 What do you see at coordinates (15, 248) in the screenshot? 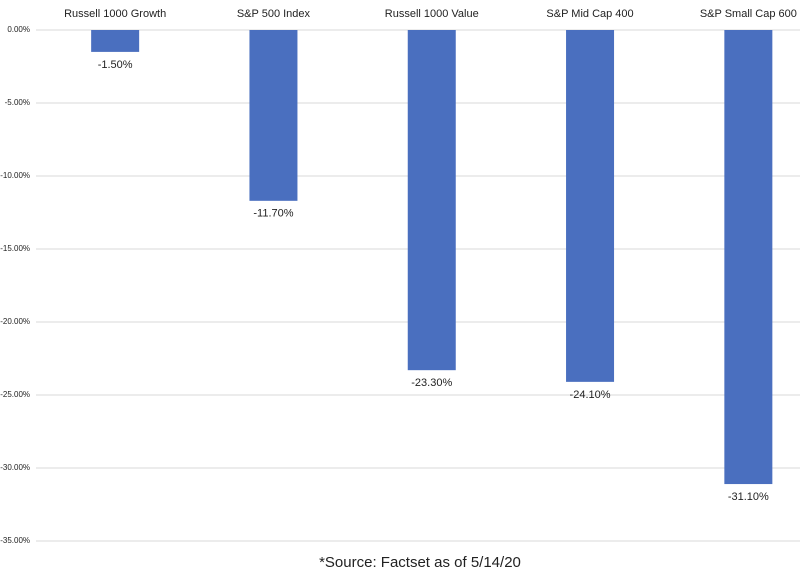
I see `y-tick-label: -15.00%` at bounding box center [15, 248].